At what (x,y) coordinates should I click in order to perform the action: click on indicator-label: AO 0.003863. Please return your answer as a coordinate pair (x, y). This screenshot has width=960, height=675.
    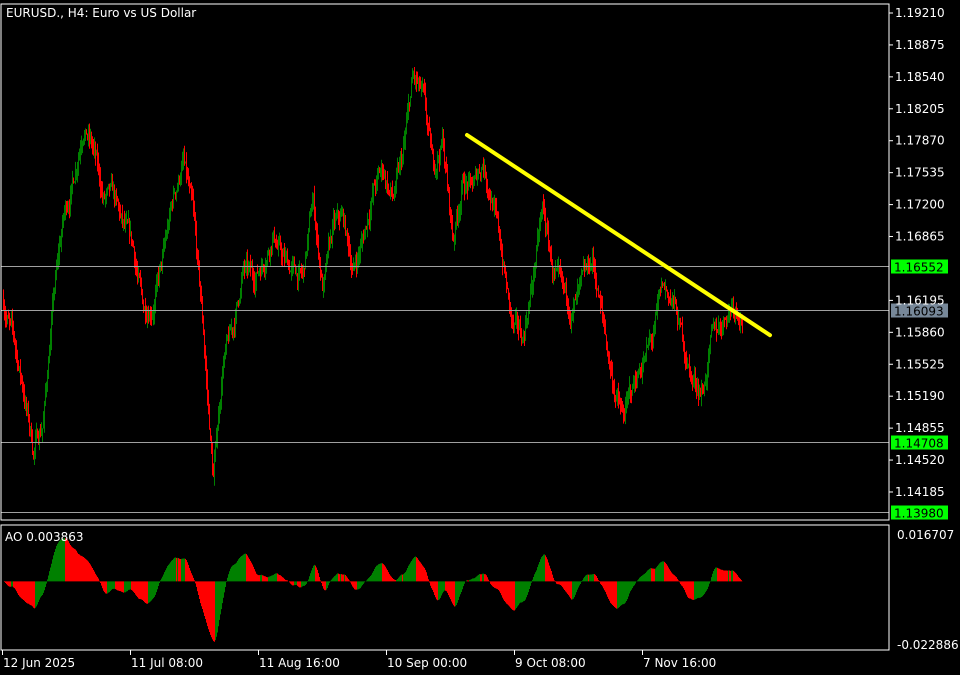
    Looking at the image, I should click on (44, 537).